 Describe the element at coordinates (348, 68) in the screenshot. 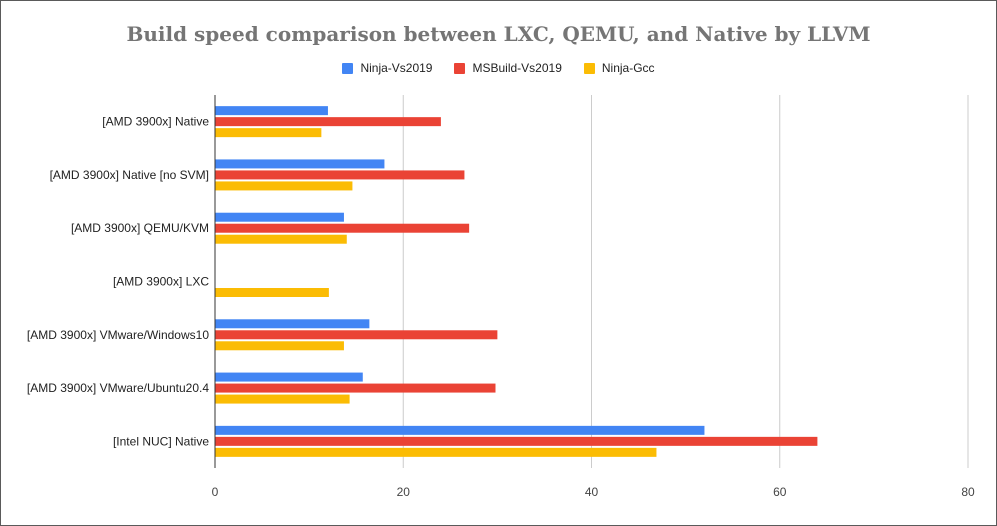

I see `legend-swatch-ninja-vs2019` at that location.